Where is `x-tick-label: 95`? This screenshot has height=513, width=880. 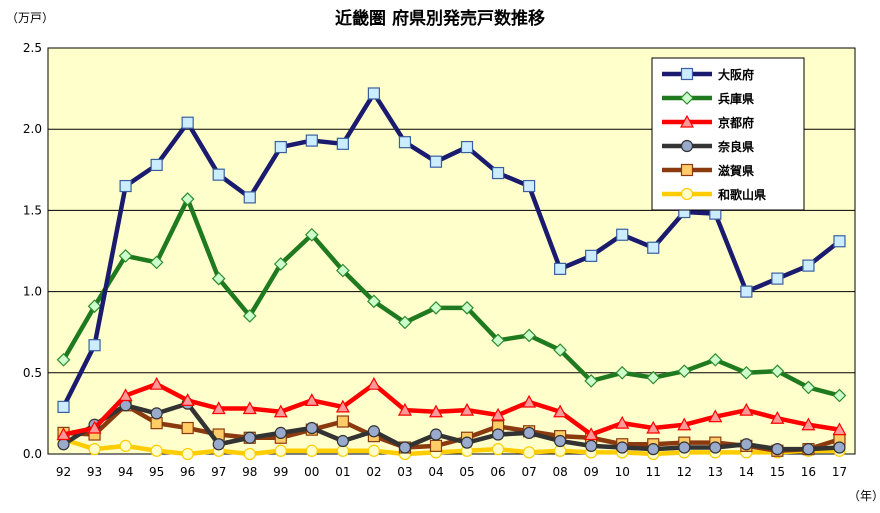 x-tick-label: 95 is located at coordinates (156, 472).